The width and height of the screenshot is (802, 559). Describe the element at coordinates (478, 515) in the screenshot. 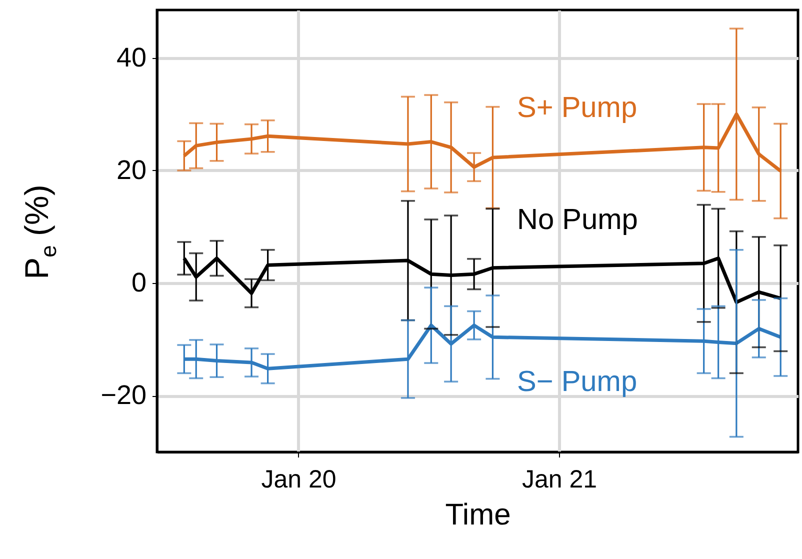

I see `x-axis-title: Time` at that location.